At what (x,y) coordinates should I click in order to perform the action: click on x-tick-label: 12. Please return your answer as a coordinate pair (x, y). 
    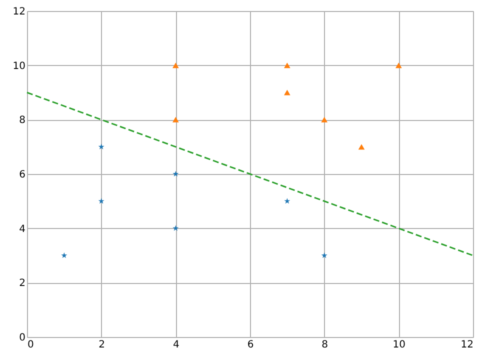
    Looking at the image, I should click on (467, 345).